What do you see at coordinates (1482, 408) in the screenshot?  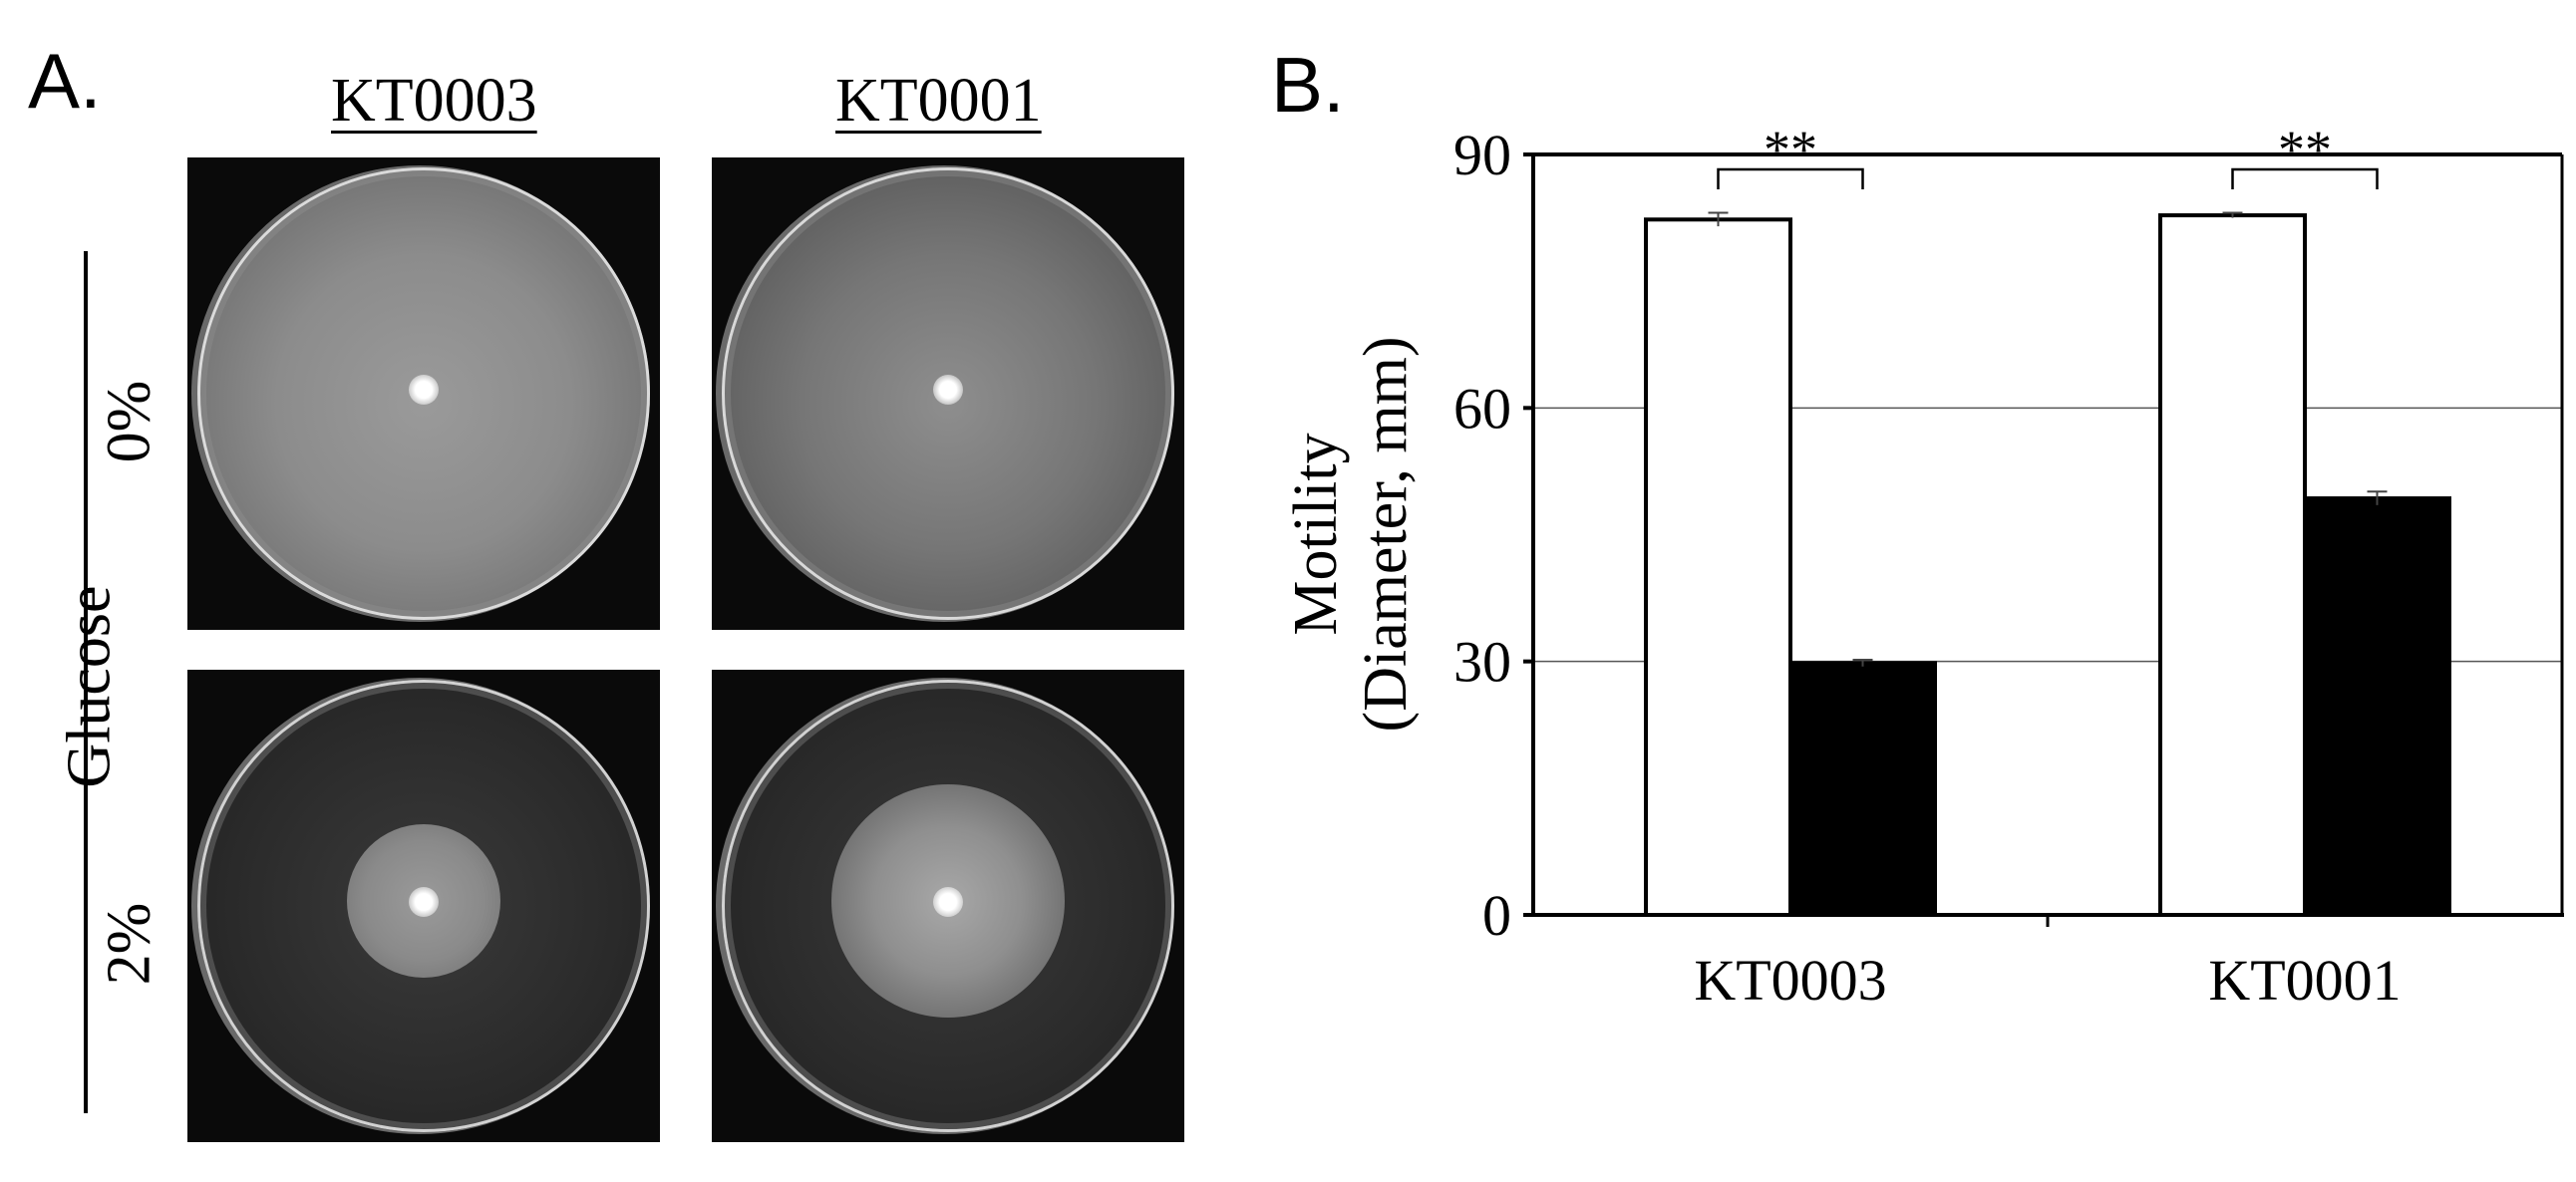 I see `y-tick-label-60: 60` at bounding box center [1482, 408].